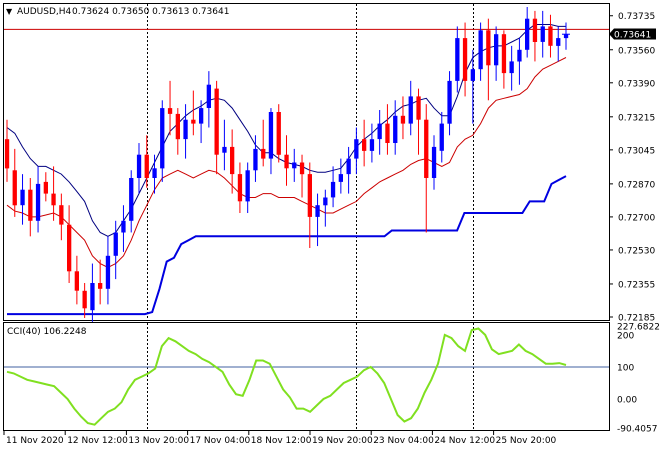  Describe the element at coordinates (9, 11) in the screenshot. I see `collapse-triangle-icon: ▼` at that location.